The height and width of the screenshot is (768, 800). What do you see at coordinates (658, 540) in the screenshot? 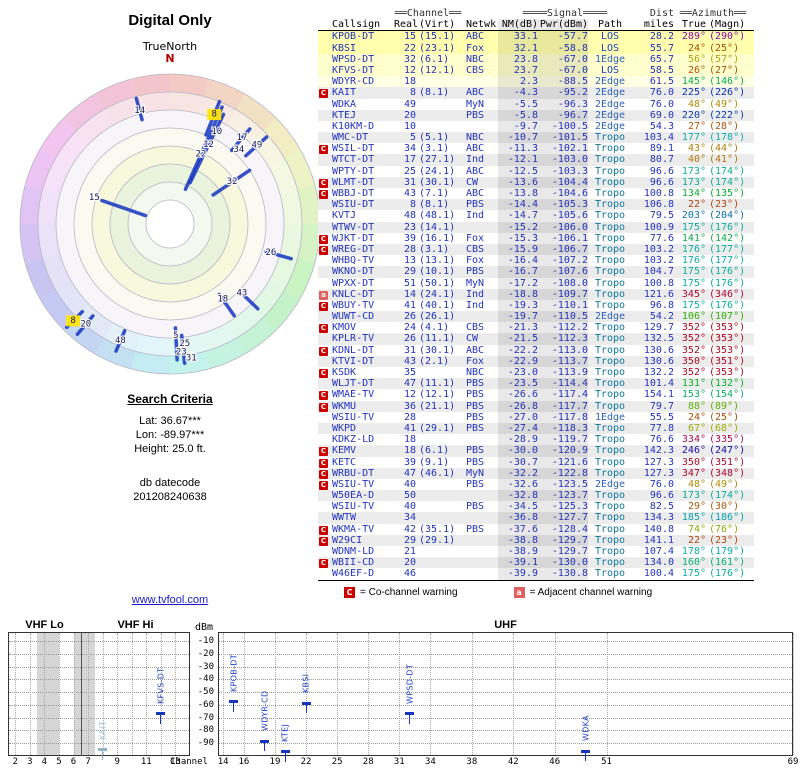
I see `distance-cell: 141.1` at bounding box center [658, 540].